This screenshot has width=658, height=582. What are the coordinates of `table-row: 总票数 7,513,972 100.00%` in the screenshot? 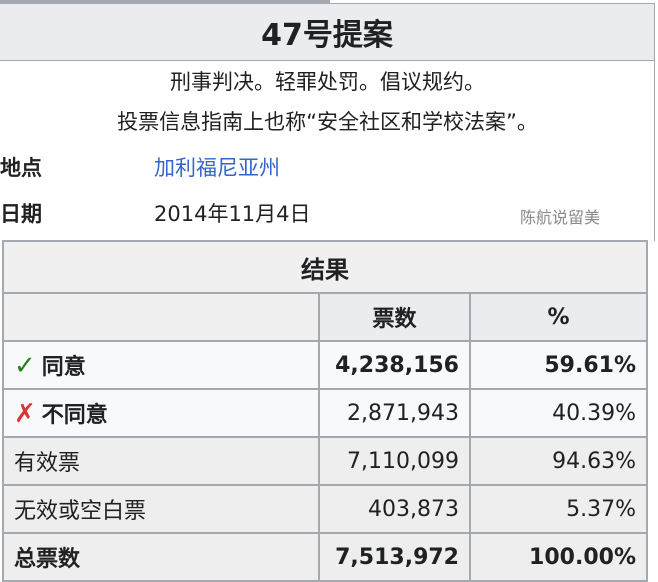 It's located at (325, 557).